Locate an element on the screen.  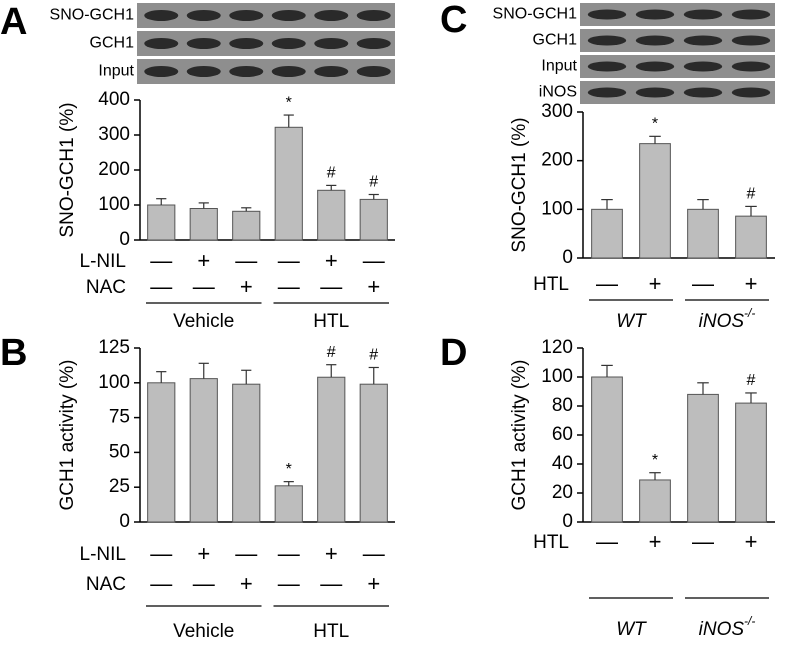
treatment-name: NAC is located at coordinates (106, 287).